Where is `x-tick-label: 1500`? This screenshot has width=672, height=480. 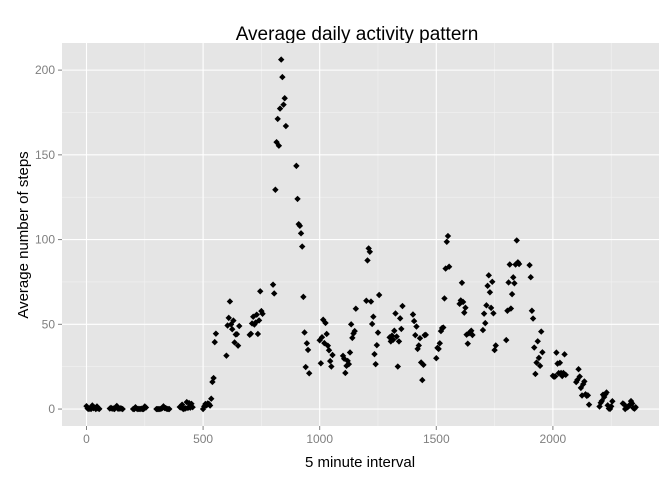 x-tick-label: 1500 is located at coordinates (436, 439).